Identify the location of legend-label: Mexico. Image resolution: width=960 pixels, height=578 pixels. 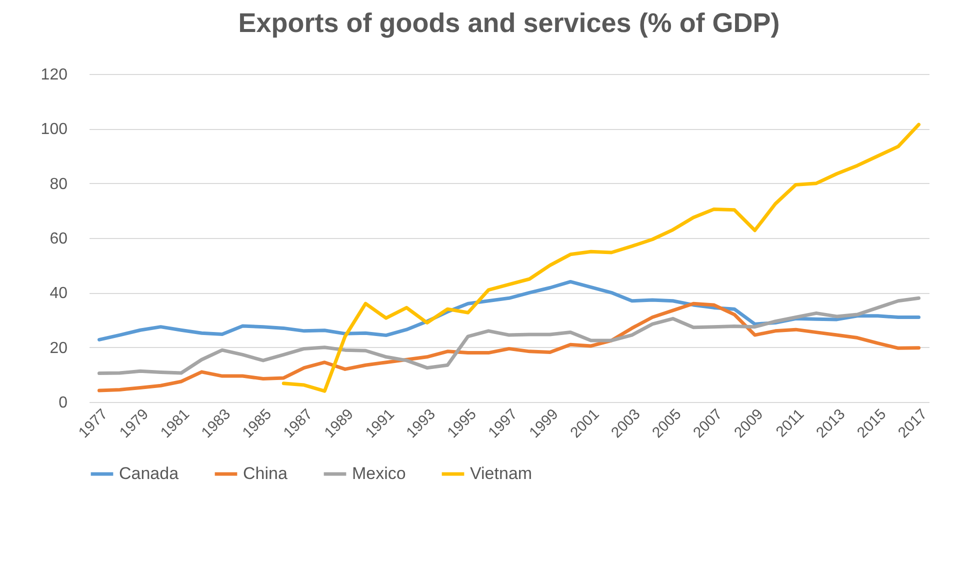
(379, 473).